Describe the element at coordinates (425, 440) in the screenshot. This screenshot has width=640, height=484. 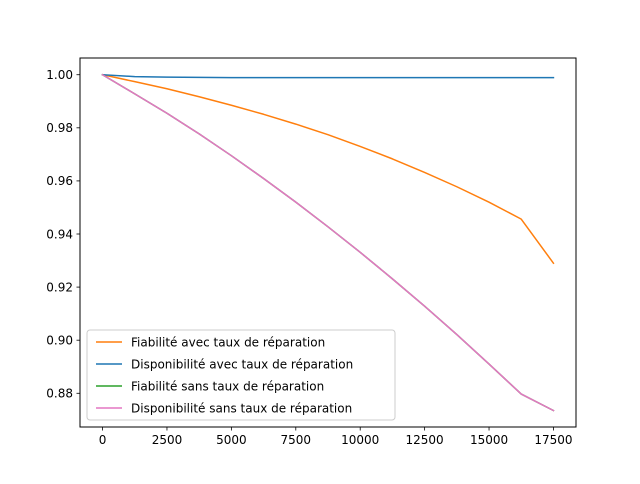
I see `x-tick-label: 12500` at that location.